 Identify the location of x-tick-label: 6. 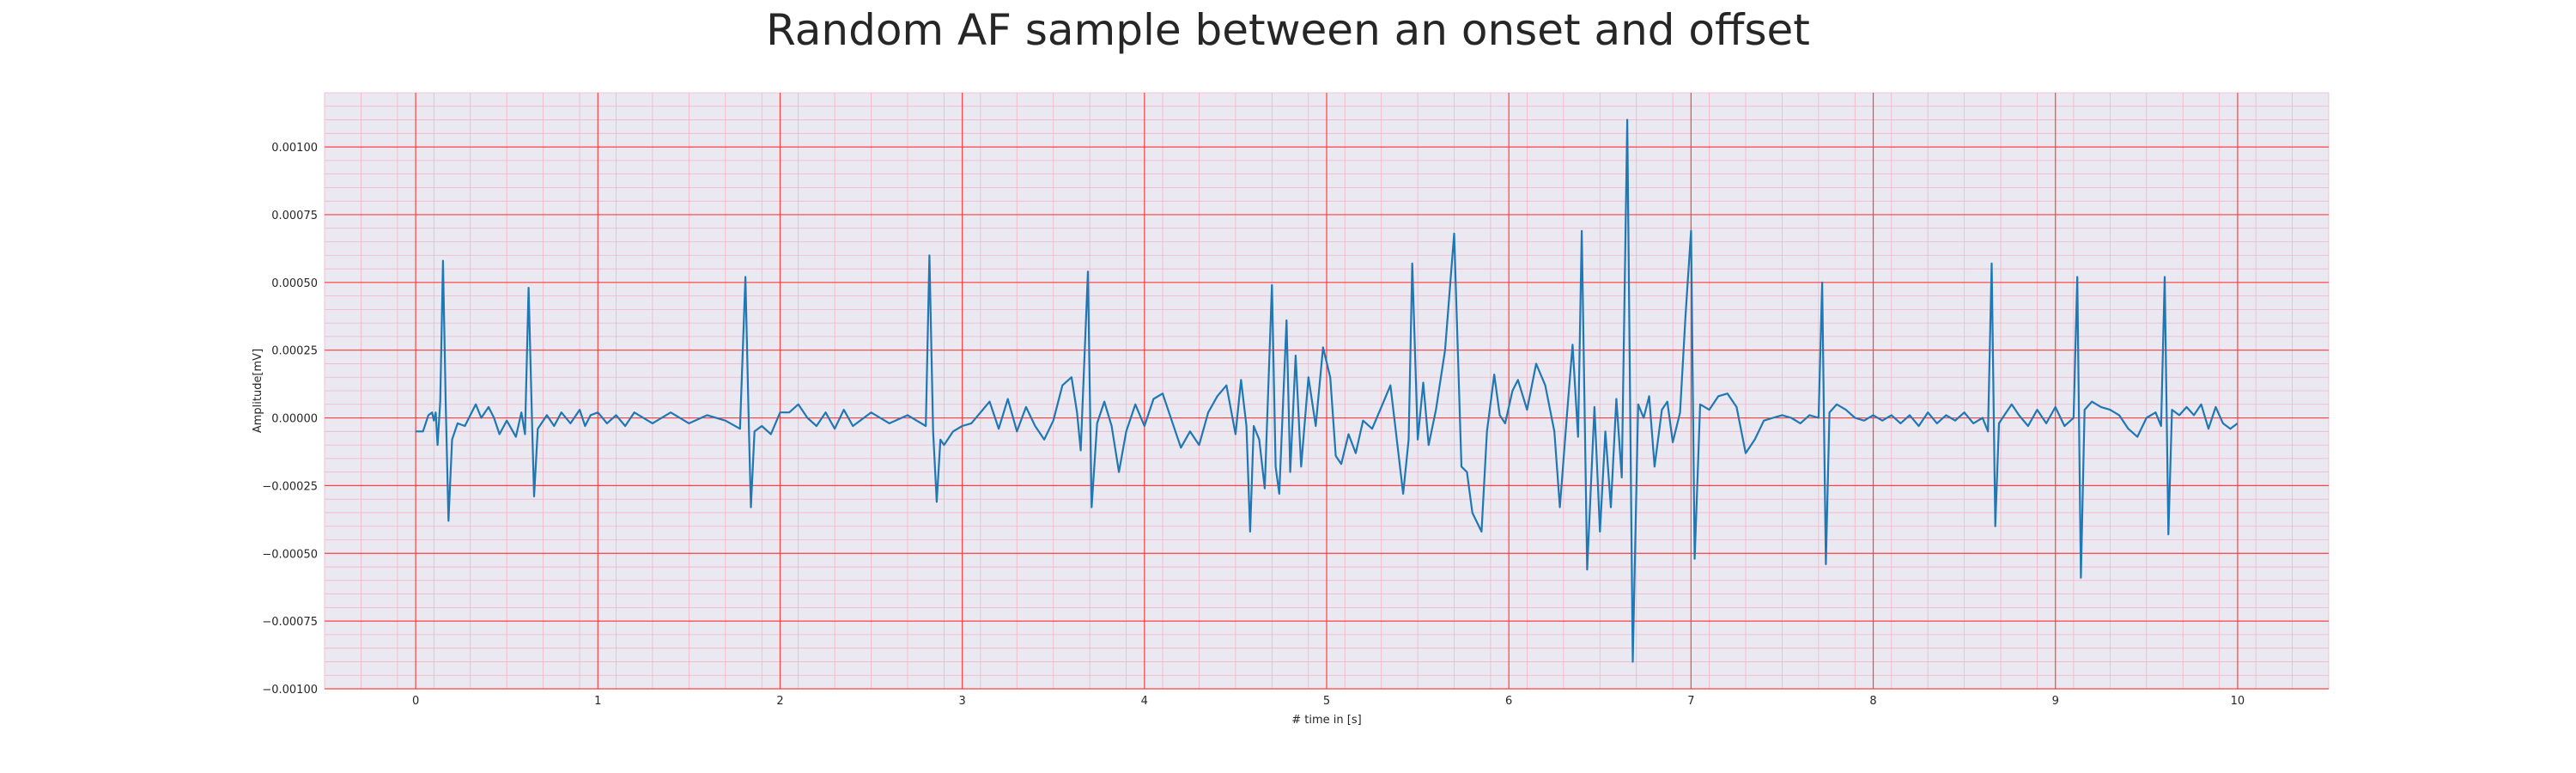
(1508, 701).